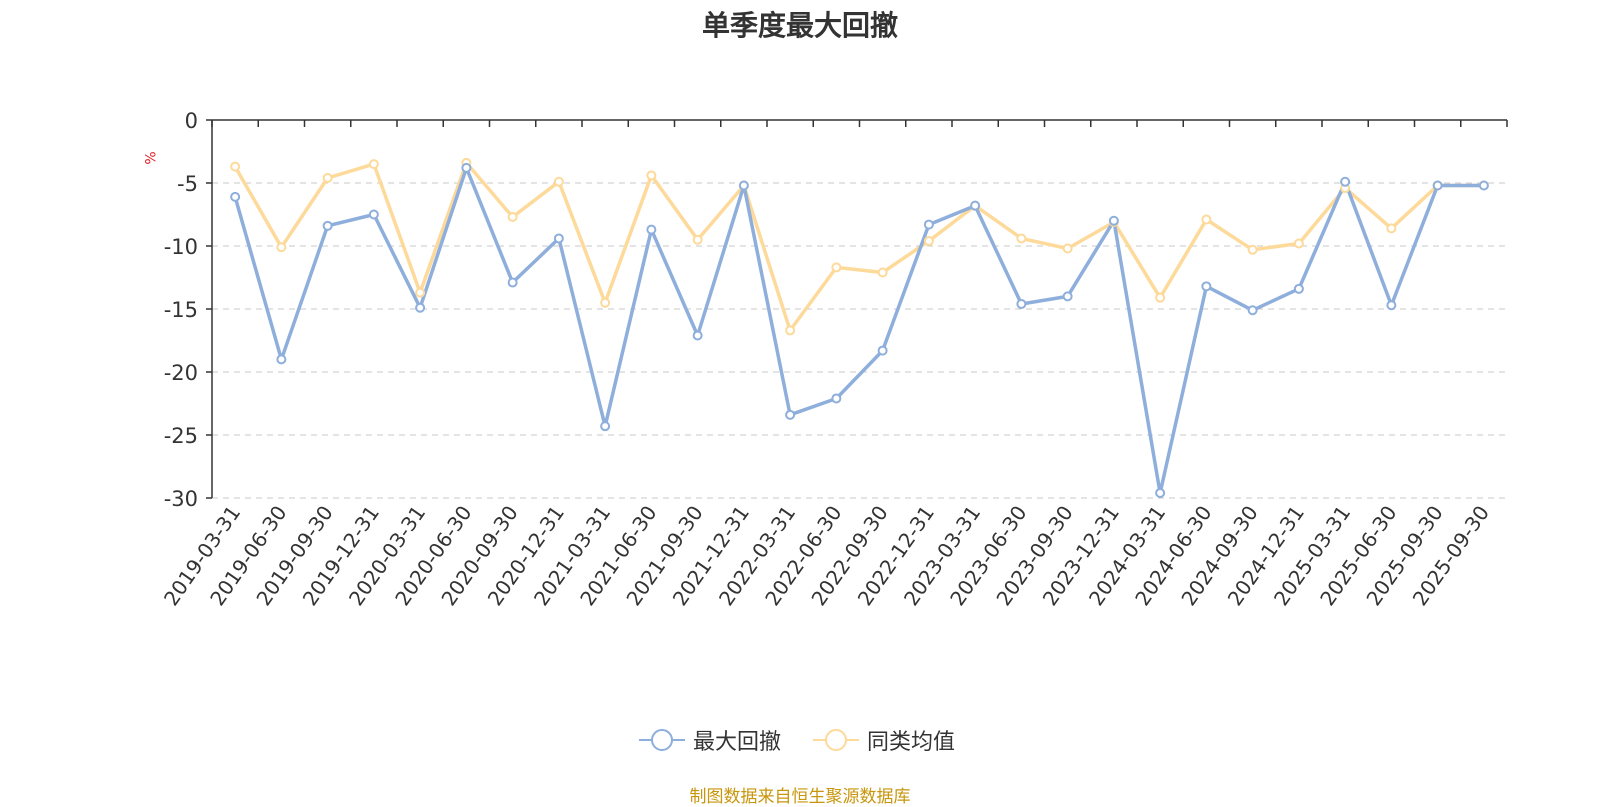 Image resolution: width=1600 pixels, height=807 pixels. I want to click on y-tick-label: -20, so click(181, 373).